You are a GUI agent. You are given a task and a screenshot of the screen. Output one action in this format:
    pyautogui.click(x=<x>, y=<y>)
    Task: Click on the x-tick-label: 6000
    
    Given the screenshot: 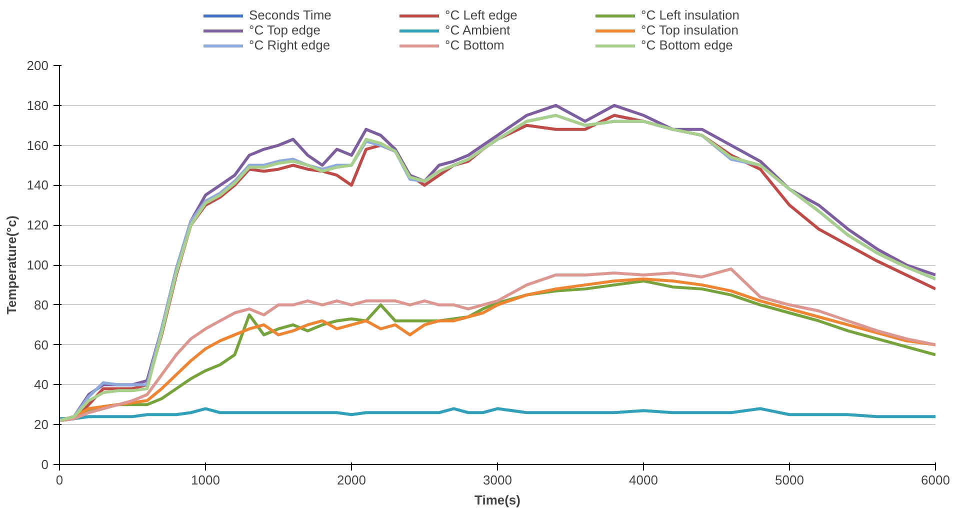 What is the action you would take?
    pyautogui.click(x=935, y=480)
    